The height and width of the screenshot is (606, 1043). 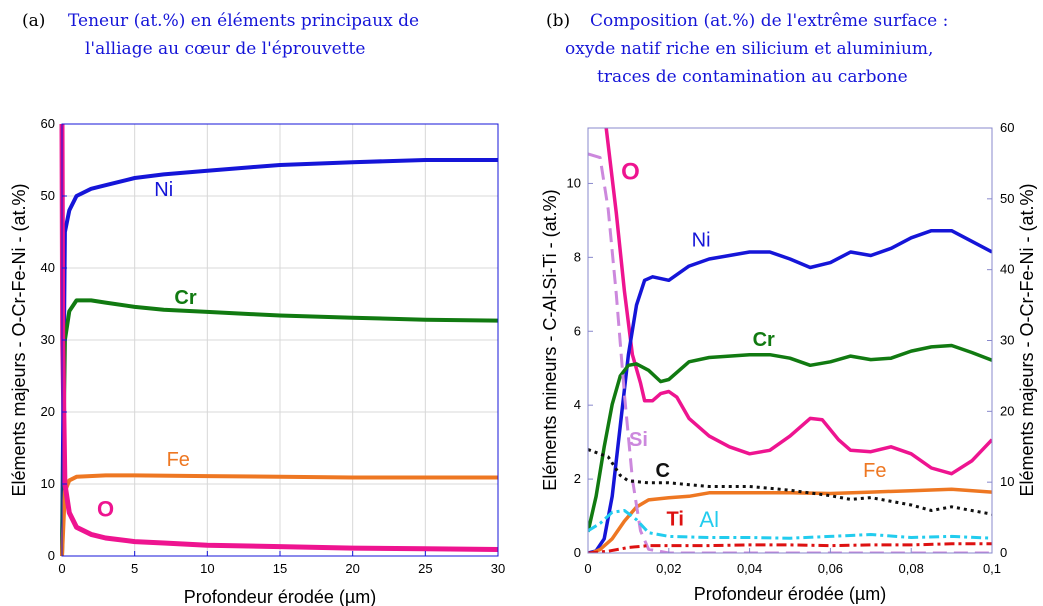 I want to click on panel-b-series-al, so click(x=790, y=524).